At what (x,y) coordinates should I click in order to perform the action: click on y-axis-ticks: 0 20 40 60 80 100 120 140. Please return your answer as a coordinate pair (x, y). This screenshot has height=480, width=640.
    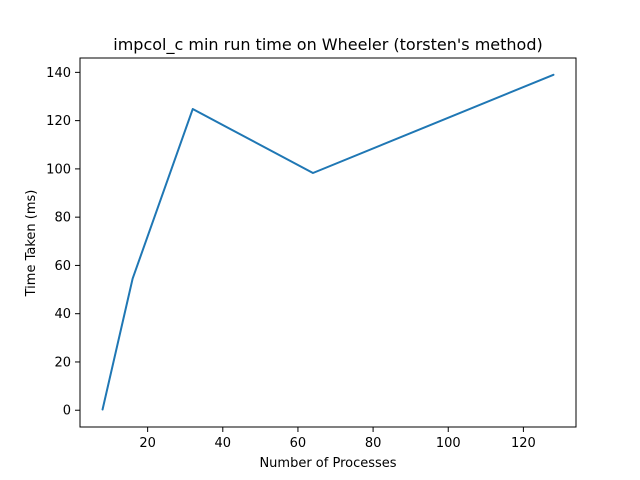
    Looking at the image, I should click on (63, 242).